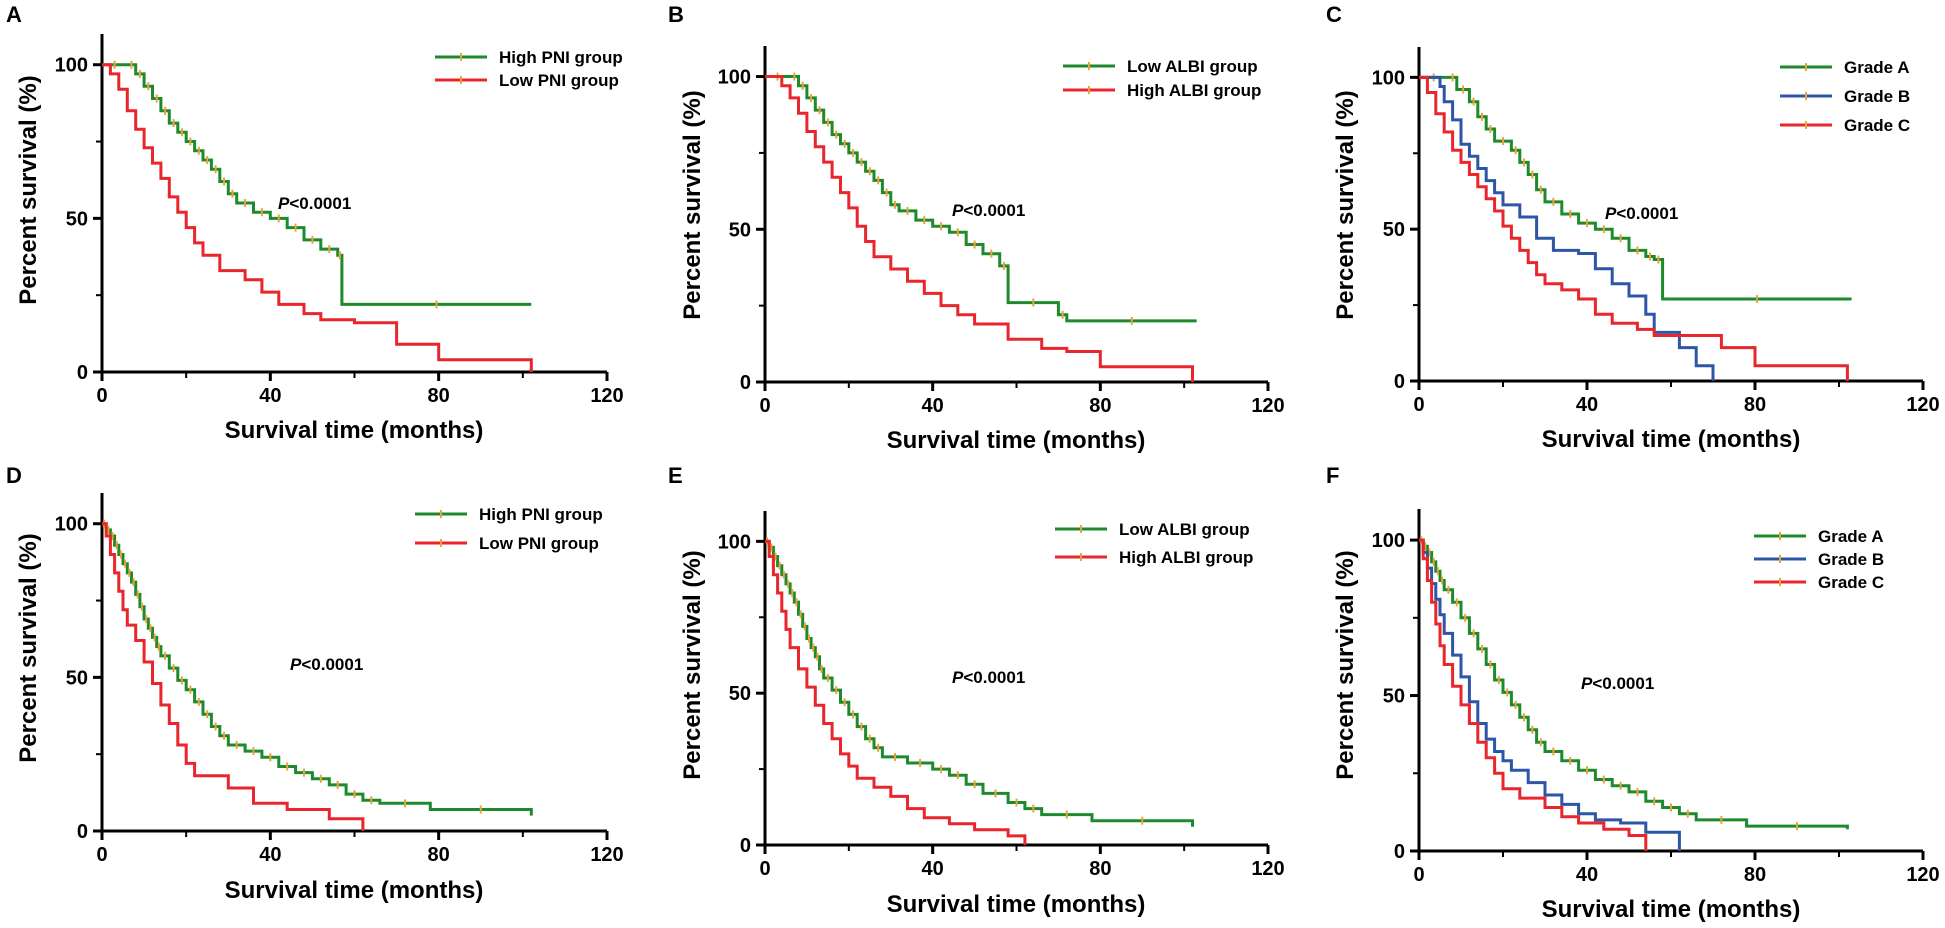 Image resolution: width=1945 pixels, height=928 pixels. I want to click on legend-label: Grade C, so click(1851, 582).